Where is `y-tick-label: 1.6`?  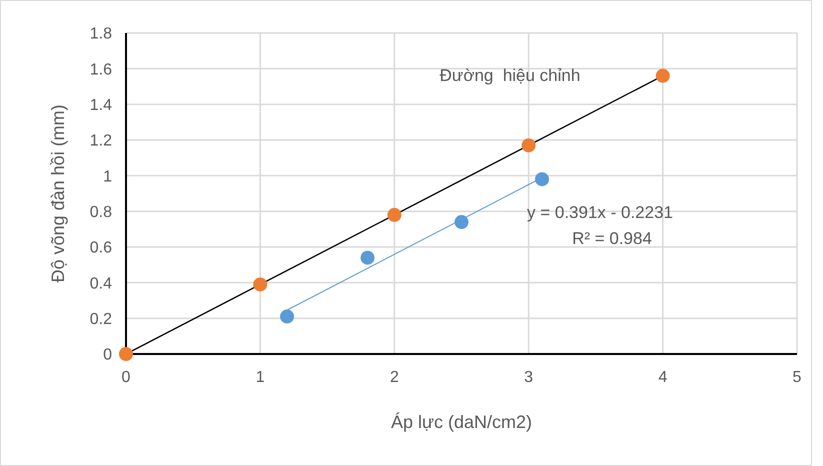 y-tick-label: 1.6 is located at coordinates (101, 69).